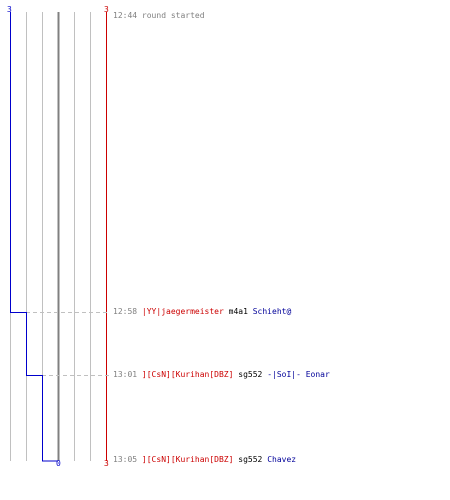 The height and width of the screenshot is (500, 450). Describe the element at coordinates (238, 311) in the screenshot. I see `event-weapon: m4a1` at that location.